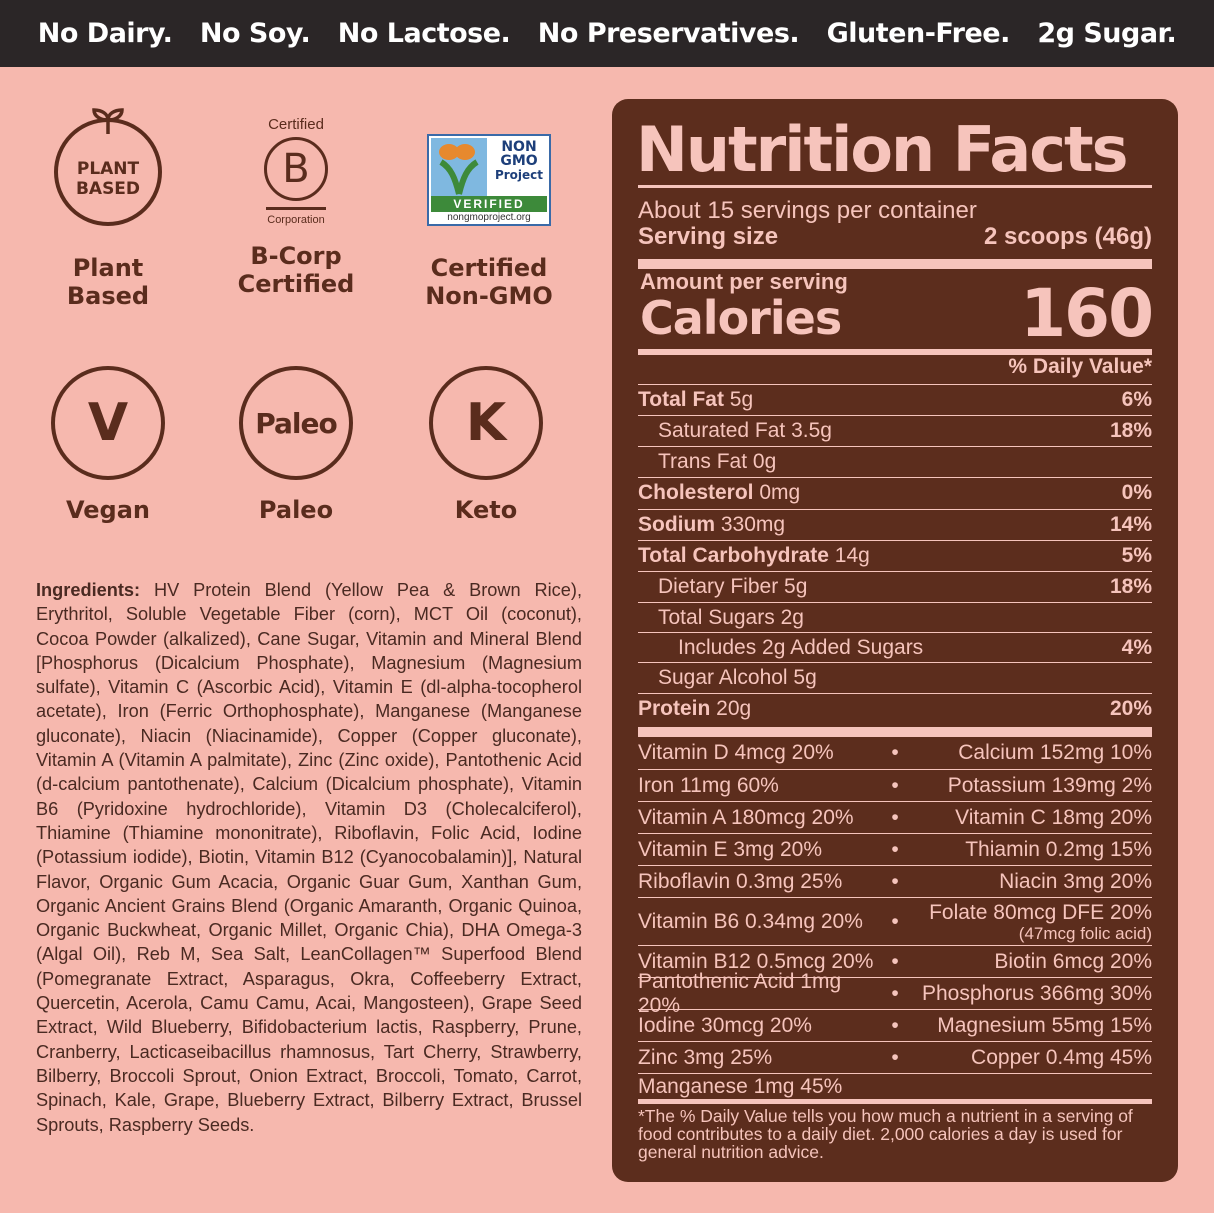 The image size is (1214, 1213). What do you see at coordinates (705, 1057) in the screenshot?
I see `vitamin-left: Zinc 3mg 25%` at bounding box center [705, 1057].